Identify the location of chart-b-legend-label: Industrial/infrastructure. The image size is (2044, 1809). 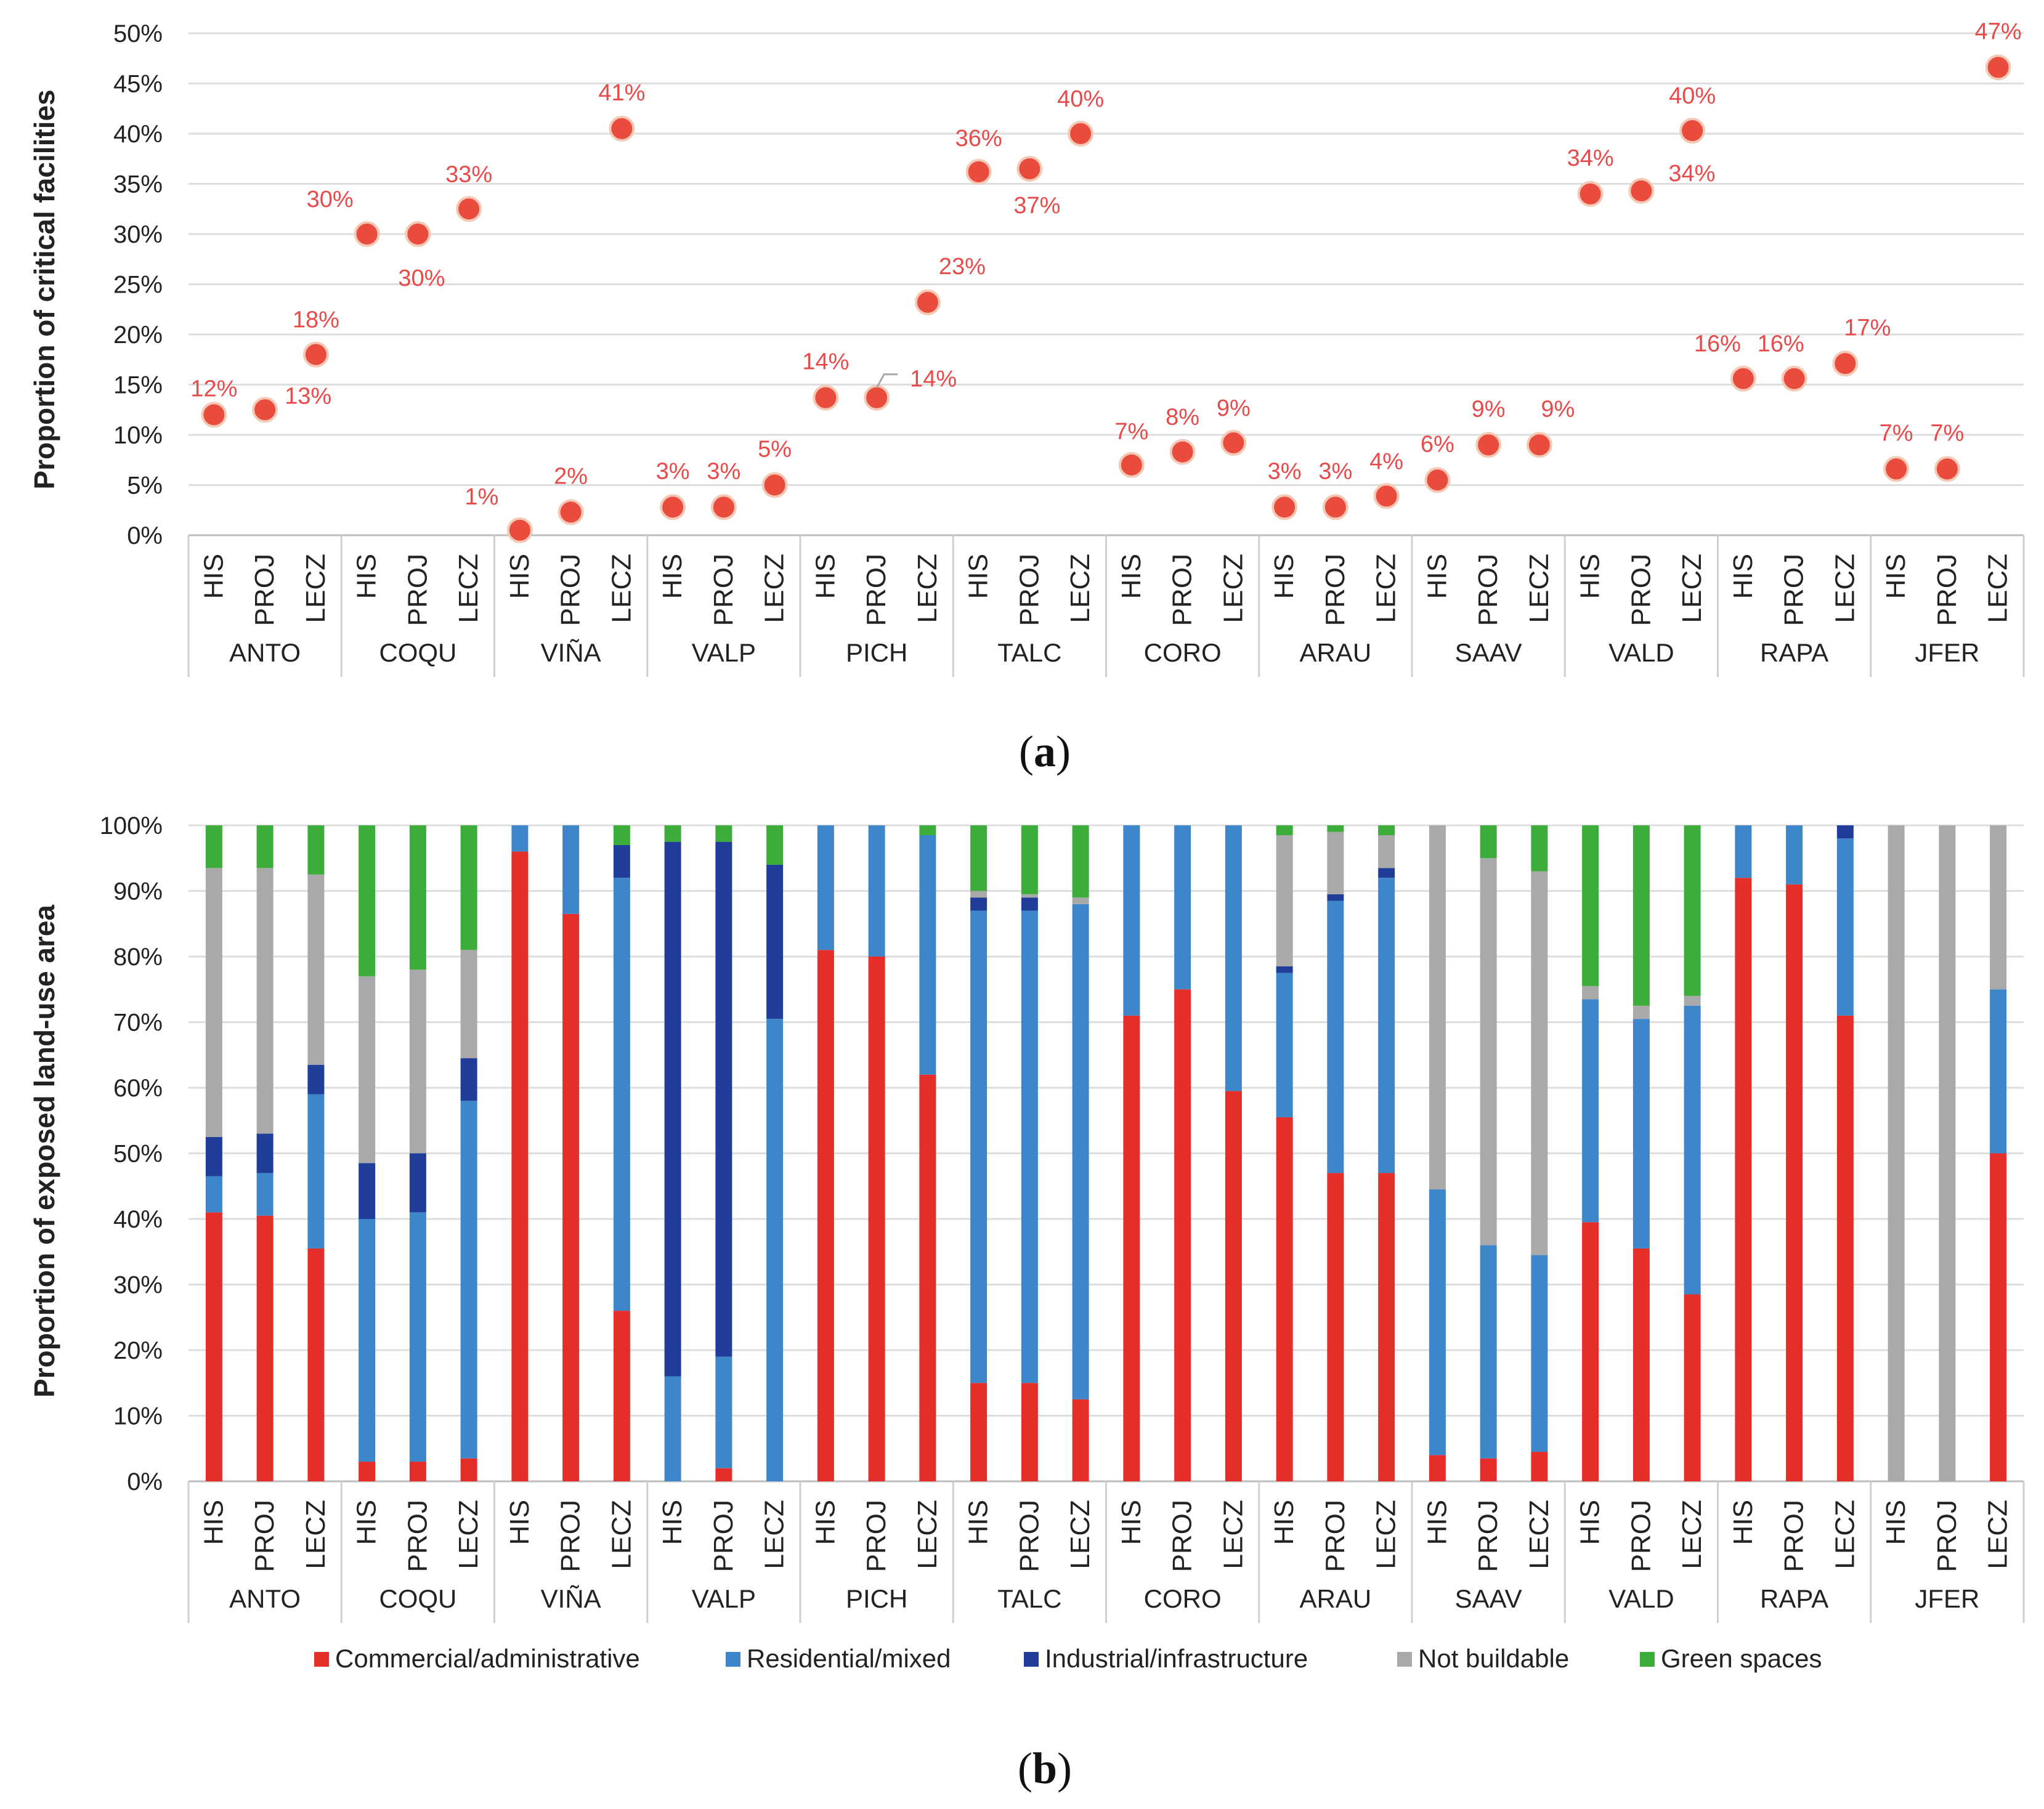
(1176, 1658).